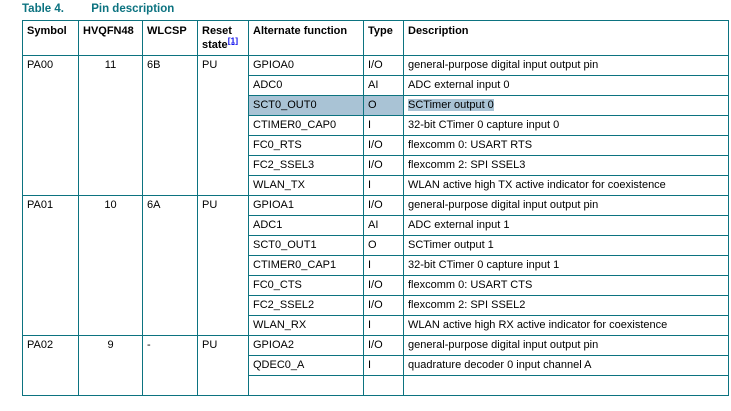 Image resolution: width=731 pixels, height=411 pixels. Describe the element at coordinates (566, 165) in the screenshot. I see `description-cell: flexcomm 2: SPI SSEL3` at that location.